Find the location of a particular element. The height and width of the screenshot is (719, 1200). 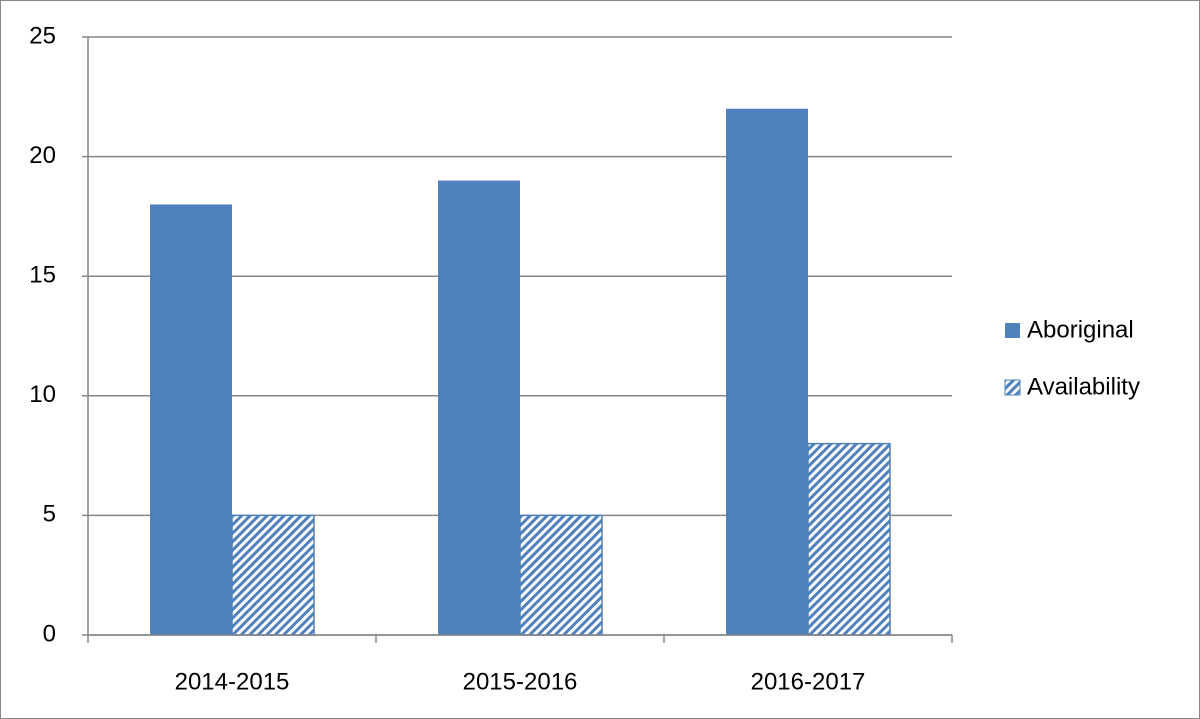

x-tick-label: 2016-2017 is located at coordinates (808, 681).